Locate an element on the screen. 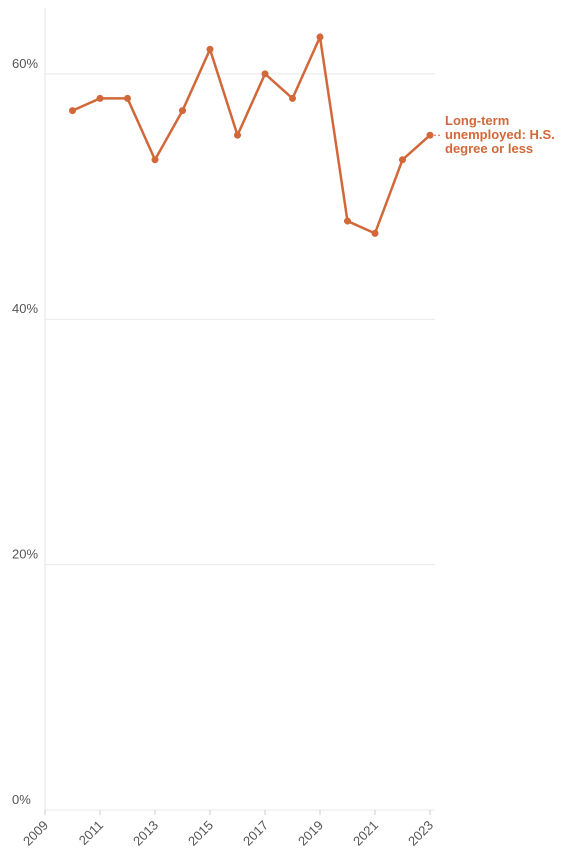 The width and height of the screenshot is (573, 856). x-tick-label: 2015 is located at coordinates (200, 833).